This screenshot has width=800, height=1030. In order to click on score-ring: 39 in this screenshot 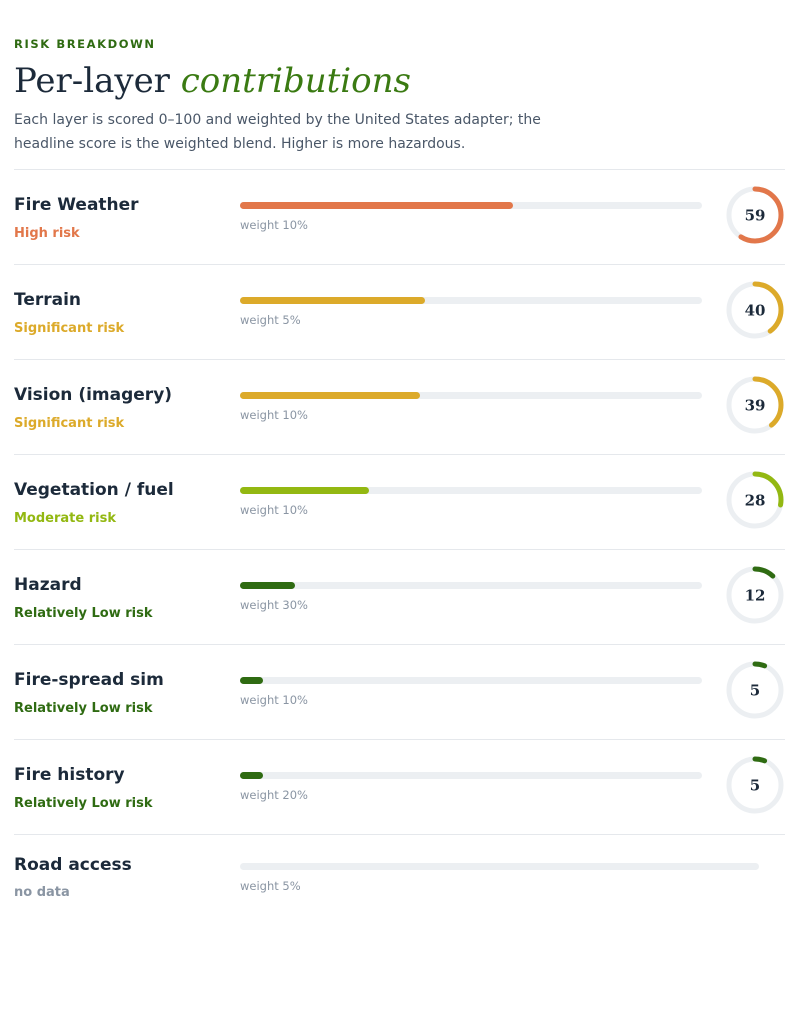, I will do `click(755, 405)`.